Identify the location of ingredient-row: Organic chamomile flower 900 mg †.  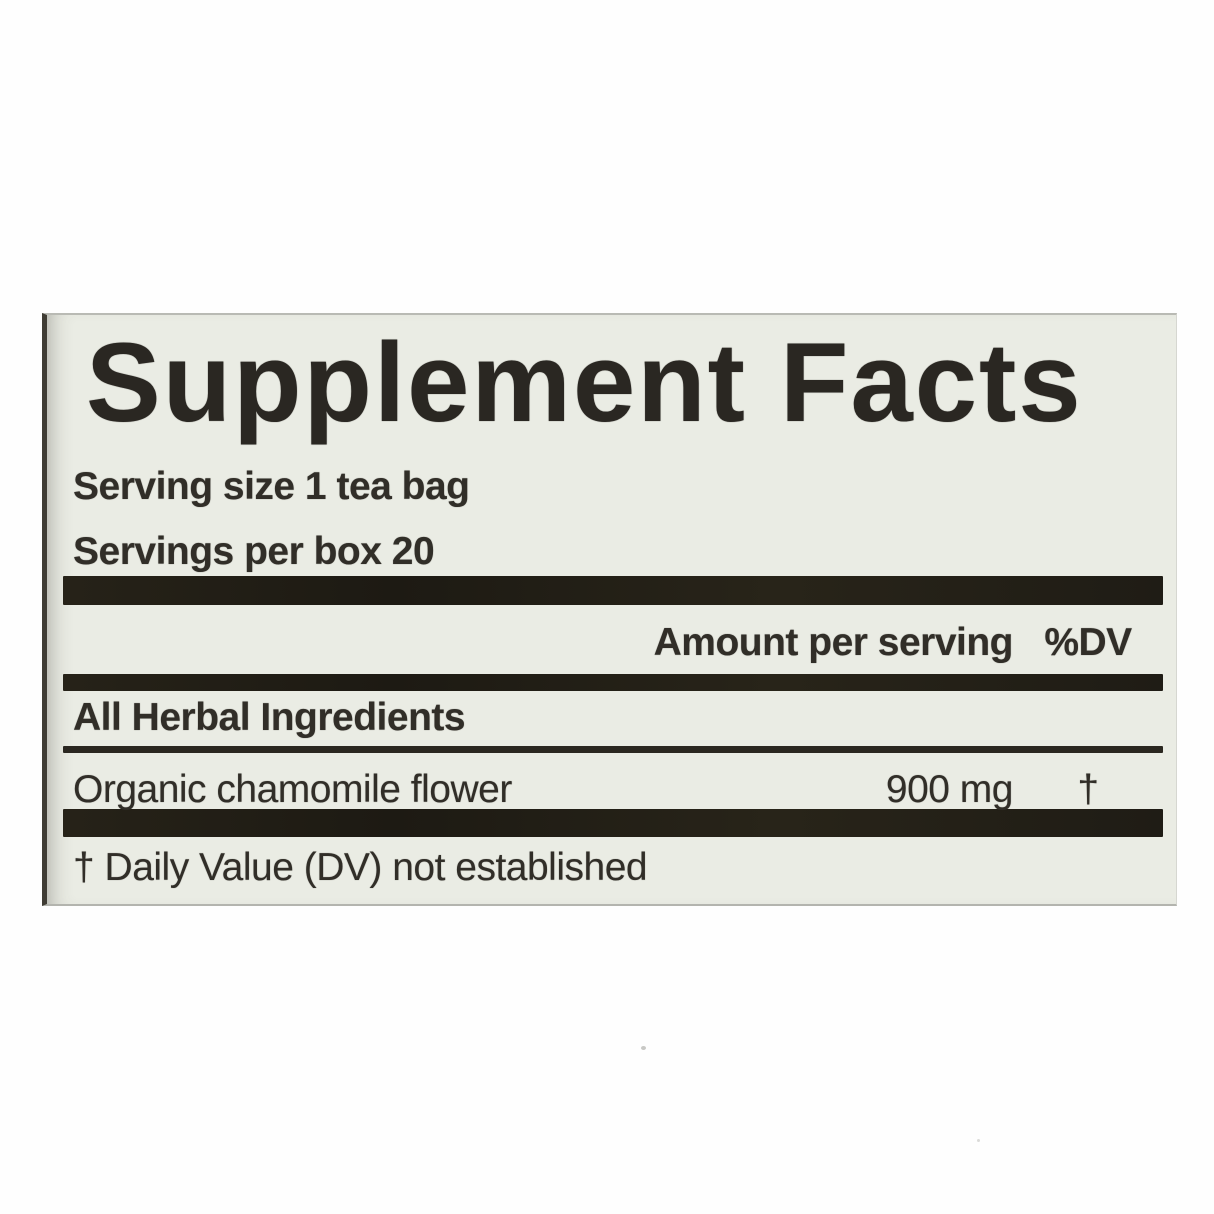
(613, 789).